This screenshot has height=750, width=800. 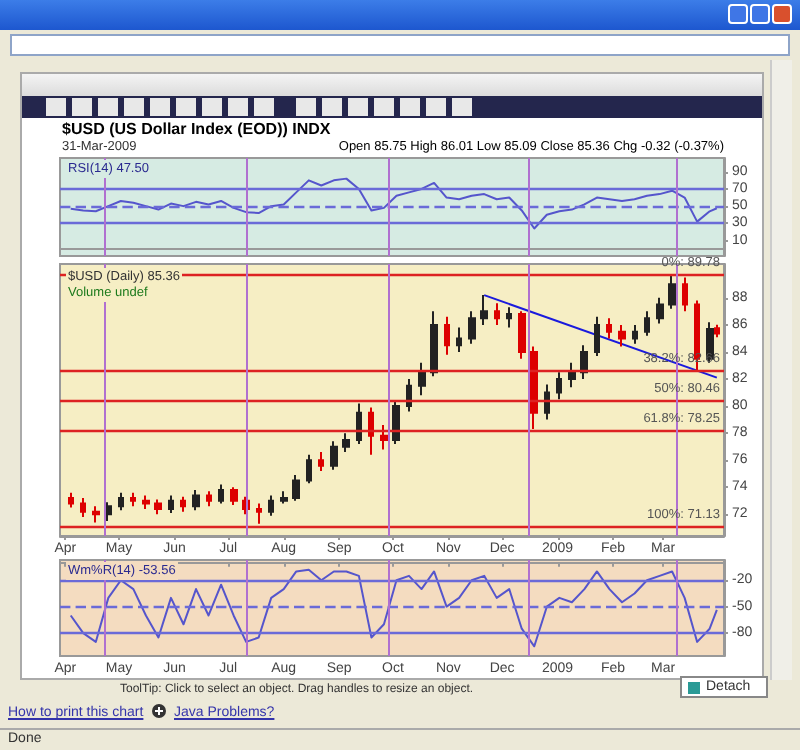 I want to click on chart-title: $USD (US Dollar Index (EOD)) INDX, so click(x=196, y=129).